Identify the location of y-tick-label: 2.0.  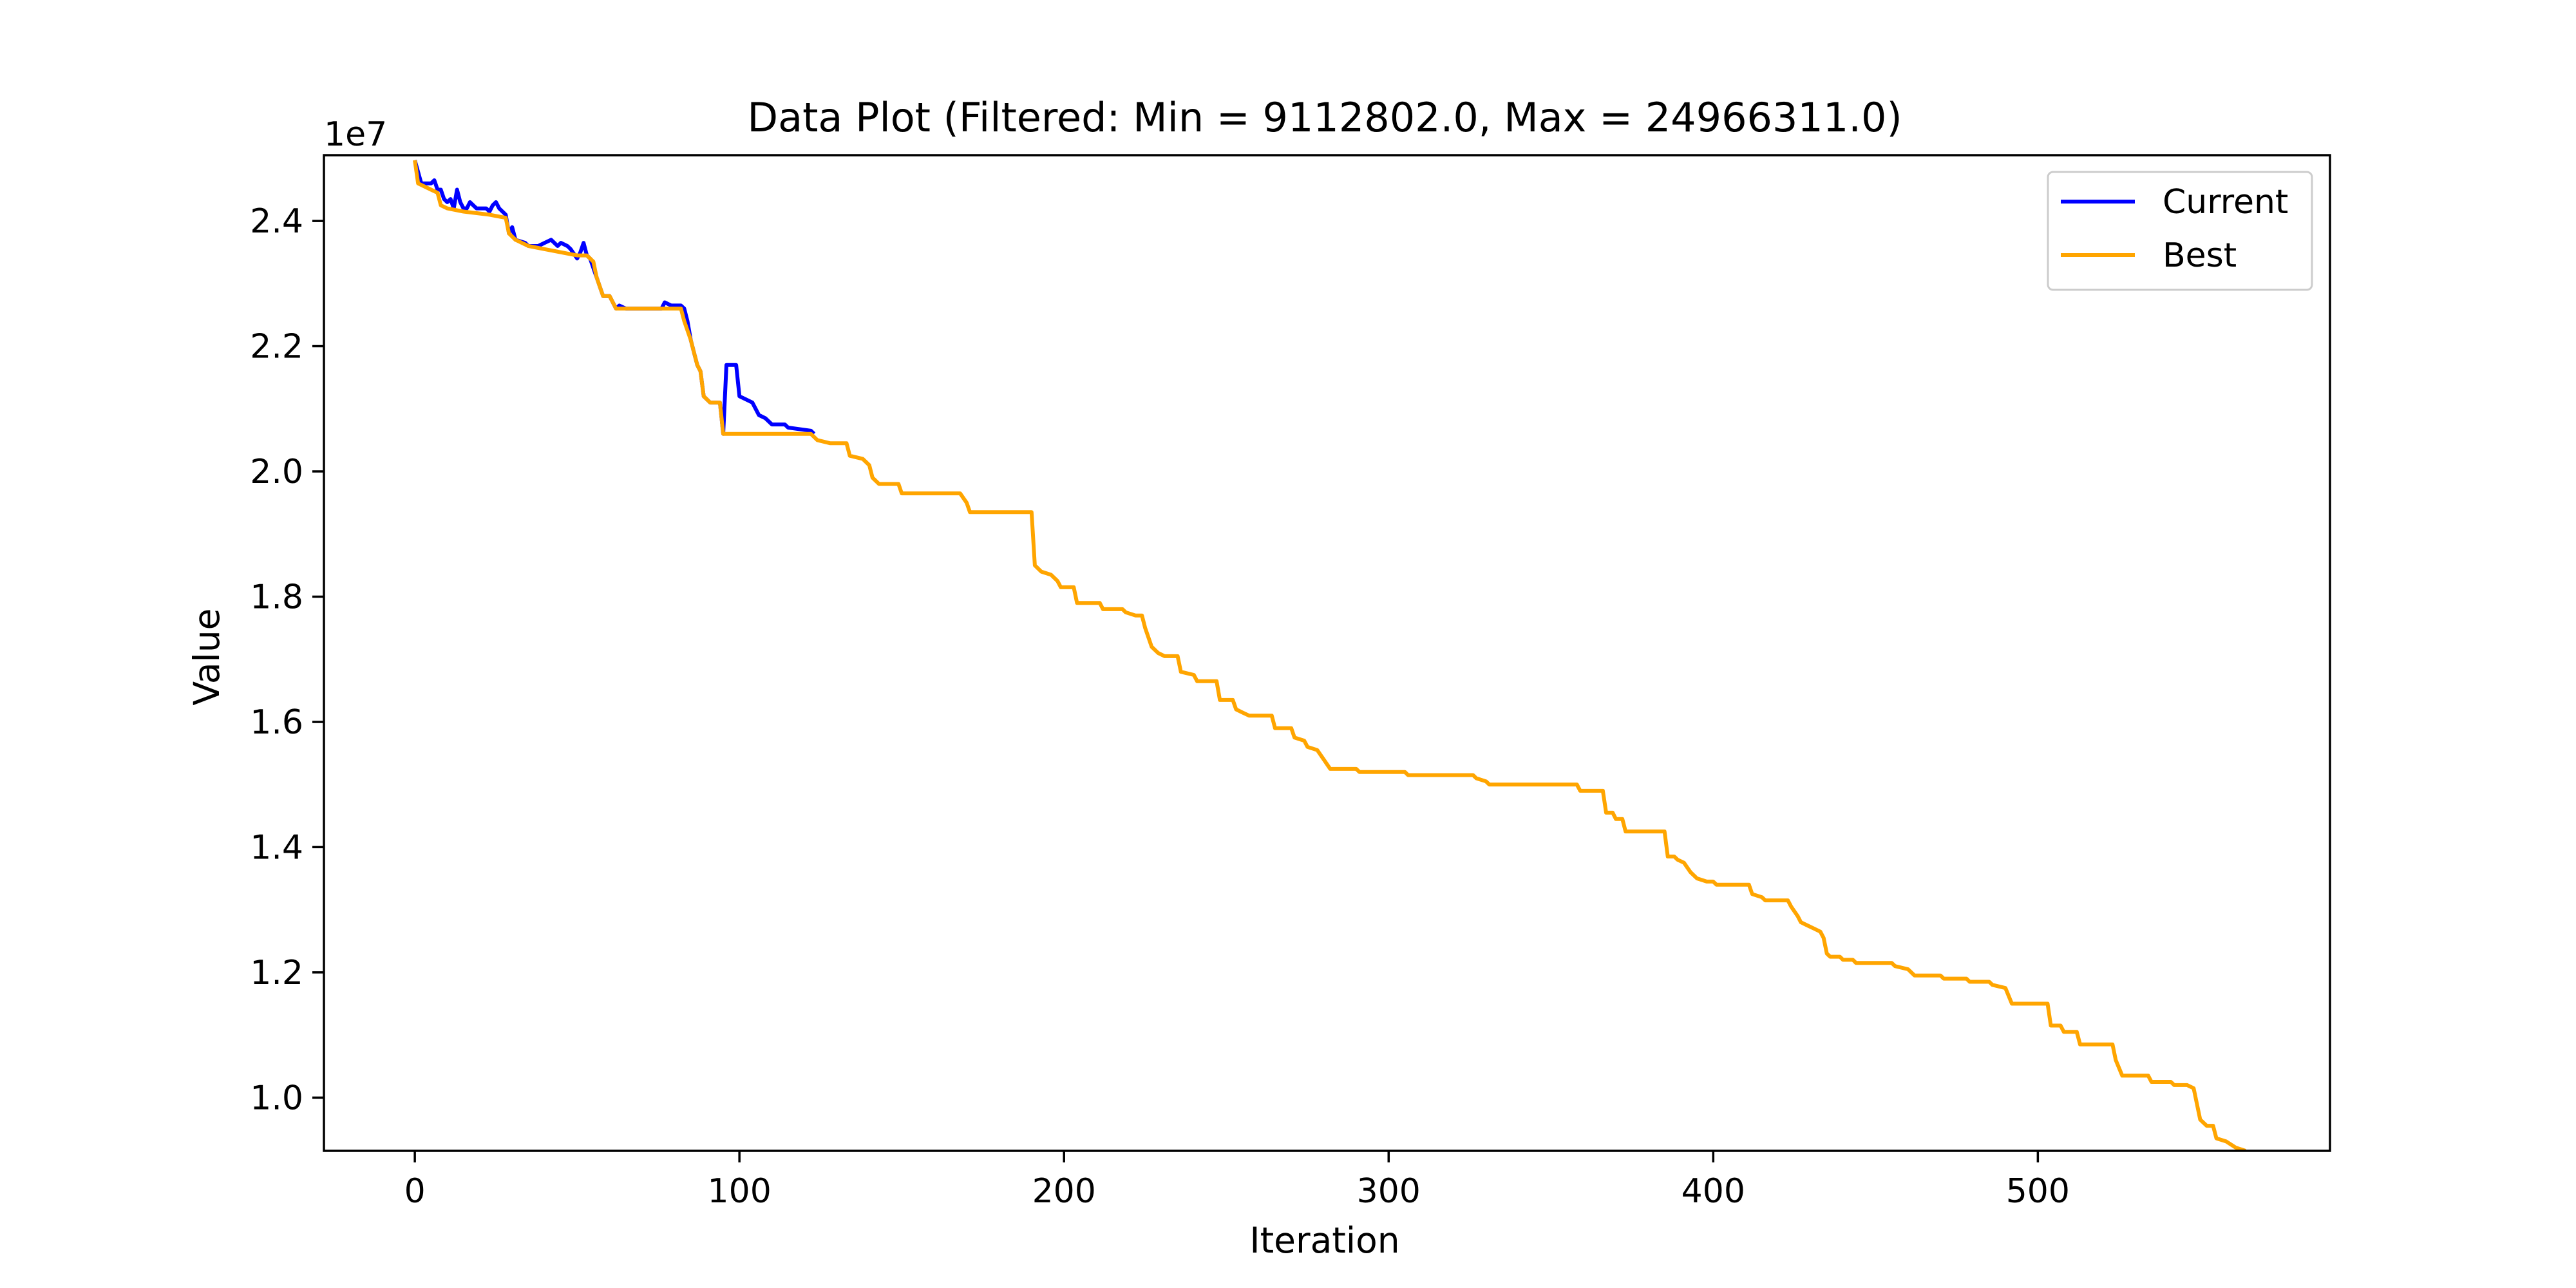
(277, 472).